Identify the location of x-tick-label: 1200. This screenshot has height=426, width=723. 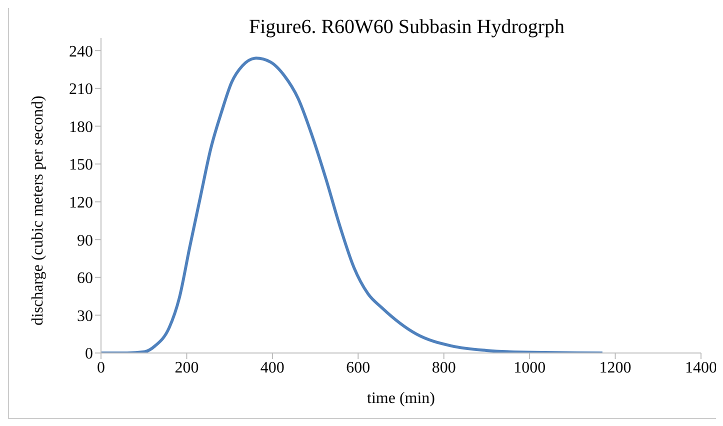
(615, 367).